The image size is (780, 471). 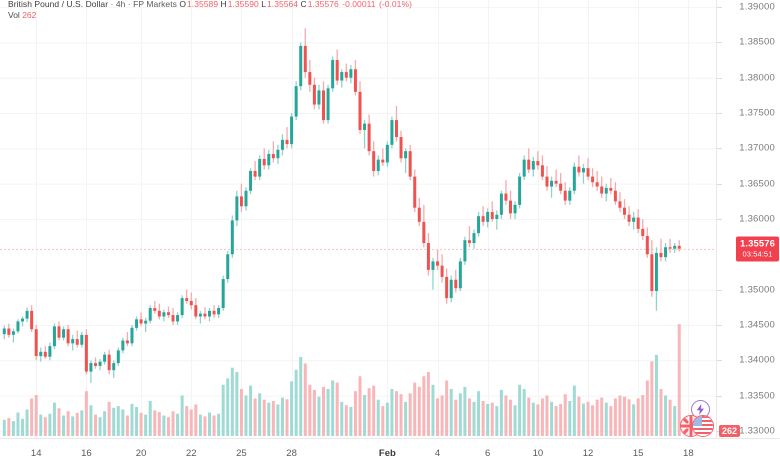 What do you see at coordinates (86, 453) in the screenshot?
I see `time-tick-label: 16` at bounding box center [86, 453].